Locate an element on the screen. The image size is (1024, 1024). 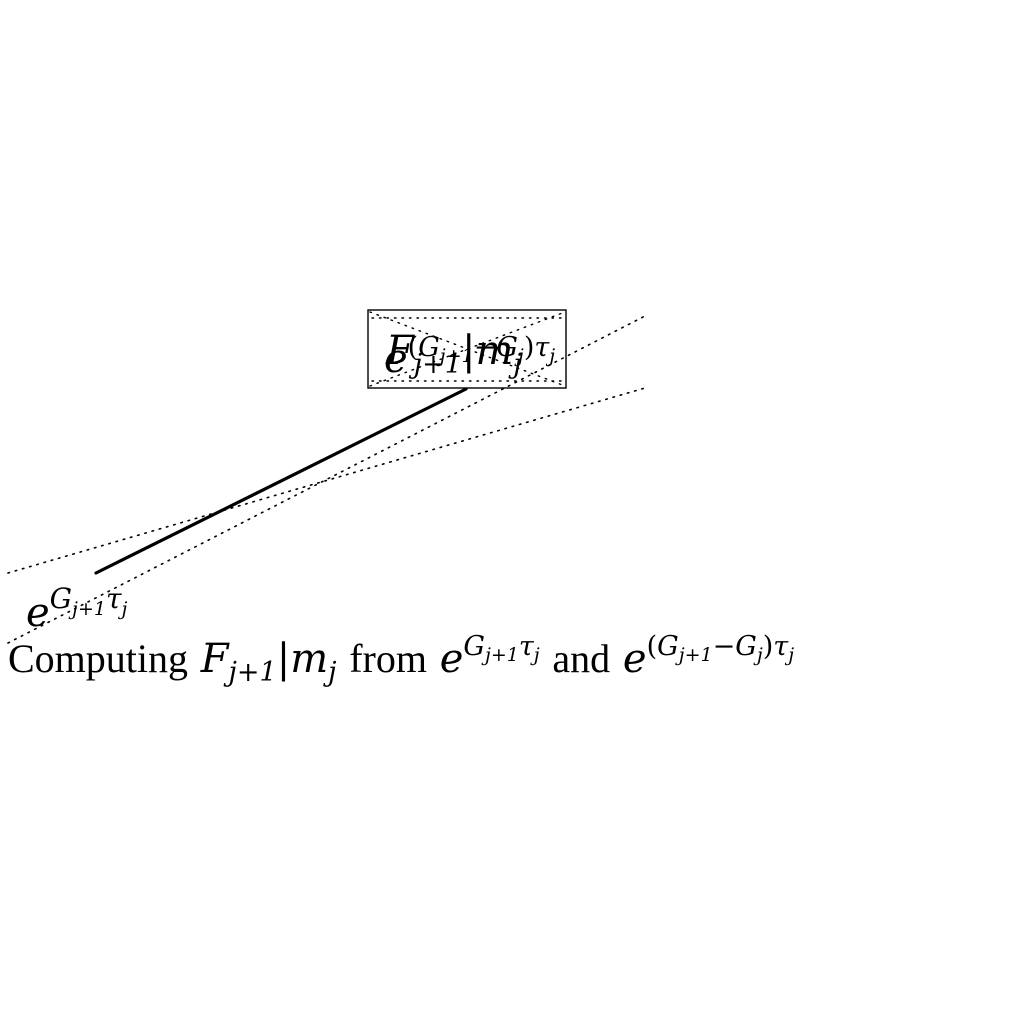
dotted-guide-upper-left is located at coordinates (326, 480).